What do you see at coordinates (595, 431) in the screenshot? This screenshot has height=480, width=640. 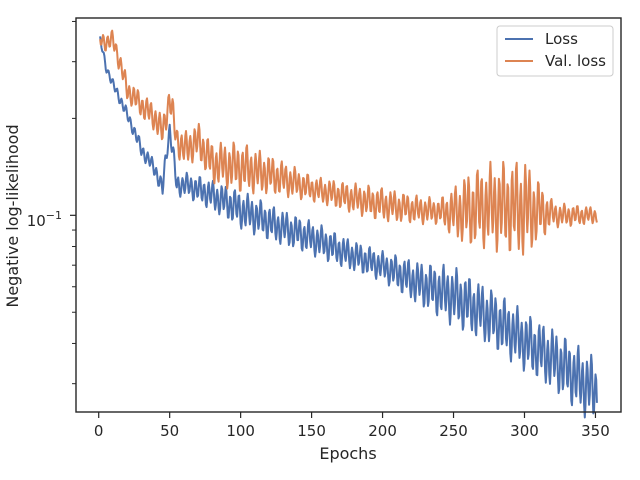 I see `x-tick-label-350: 350` at bounding box center [595, 431].